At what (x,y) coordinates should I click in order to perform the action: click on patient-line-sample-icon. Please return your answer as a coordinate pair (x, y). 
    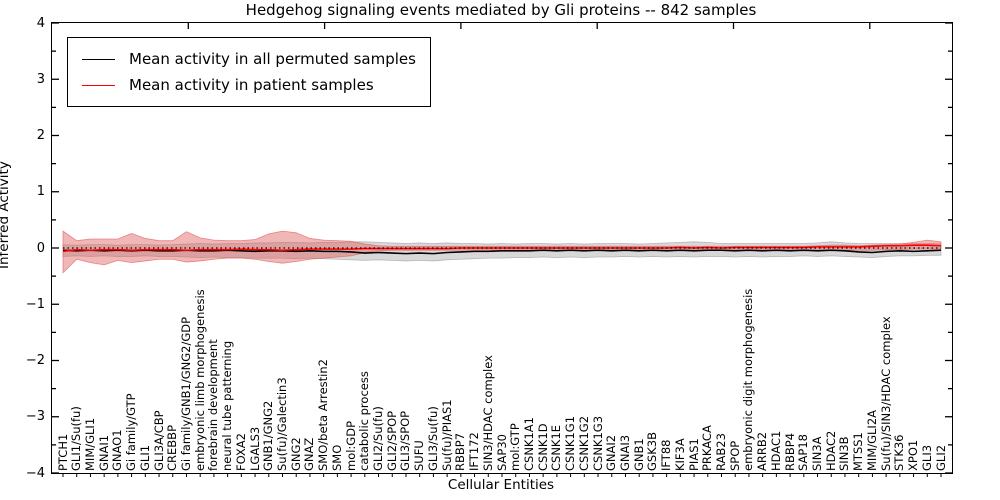
    Looking at the image, I should click on (98, 85).